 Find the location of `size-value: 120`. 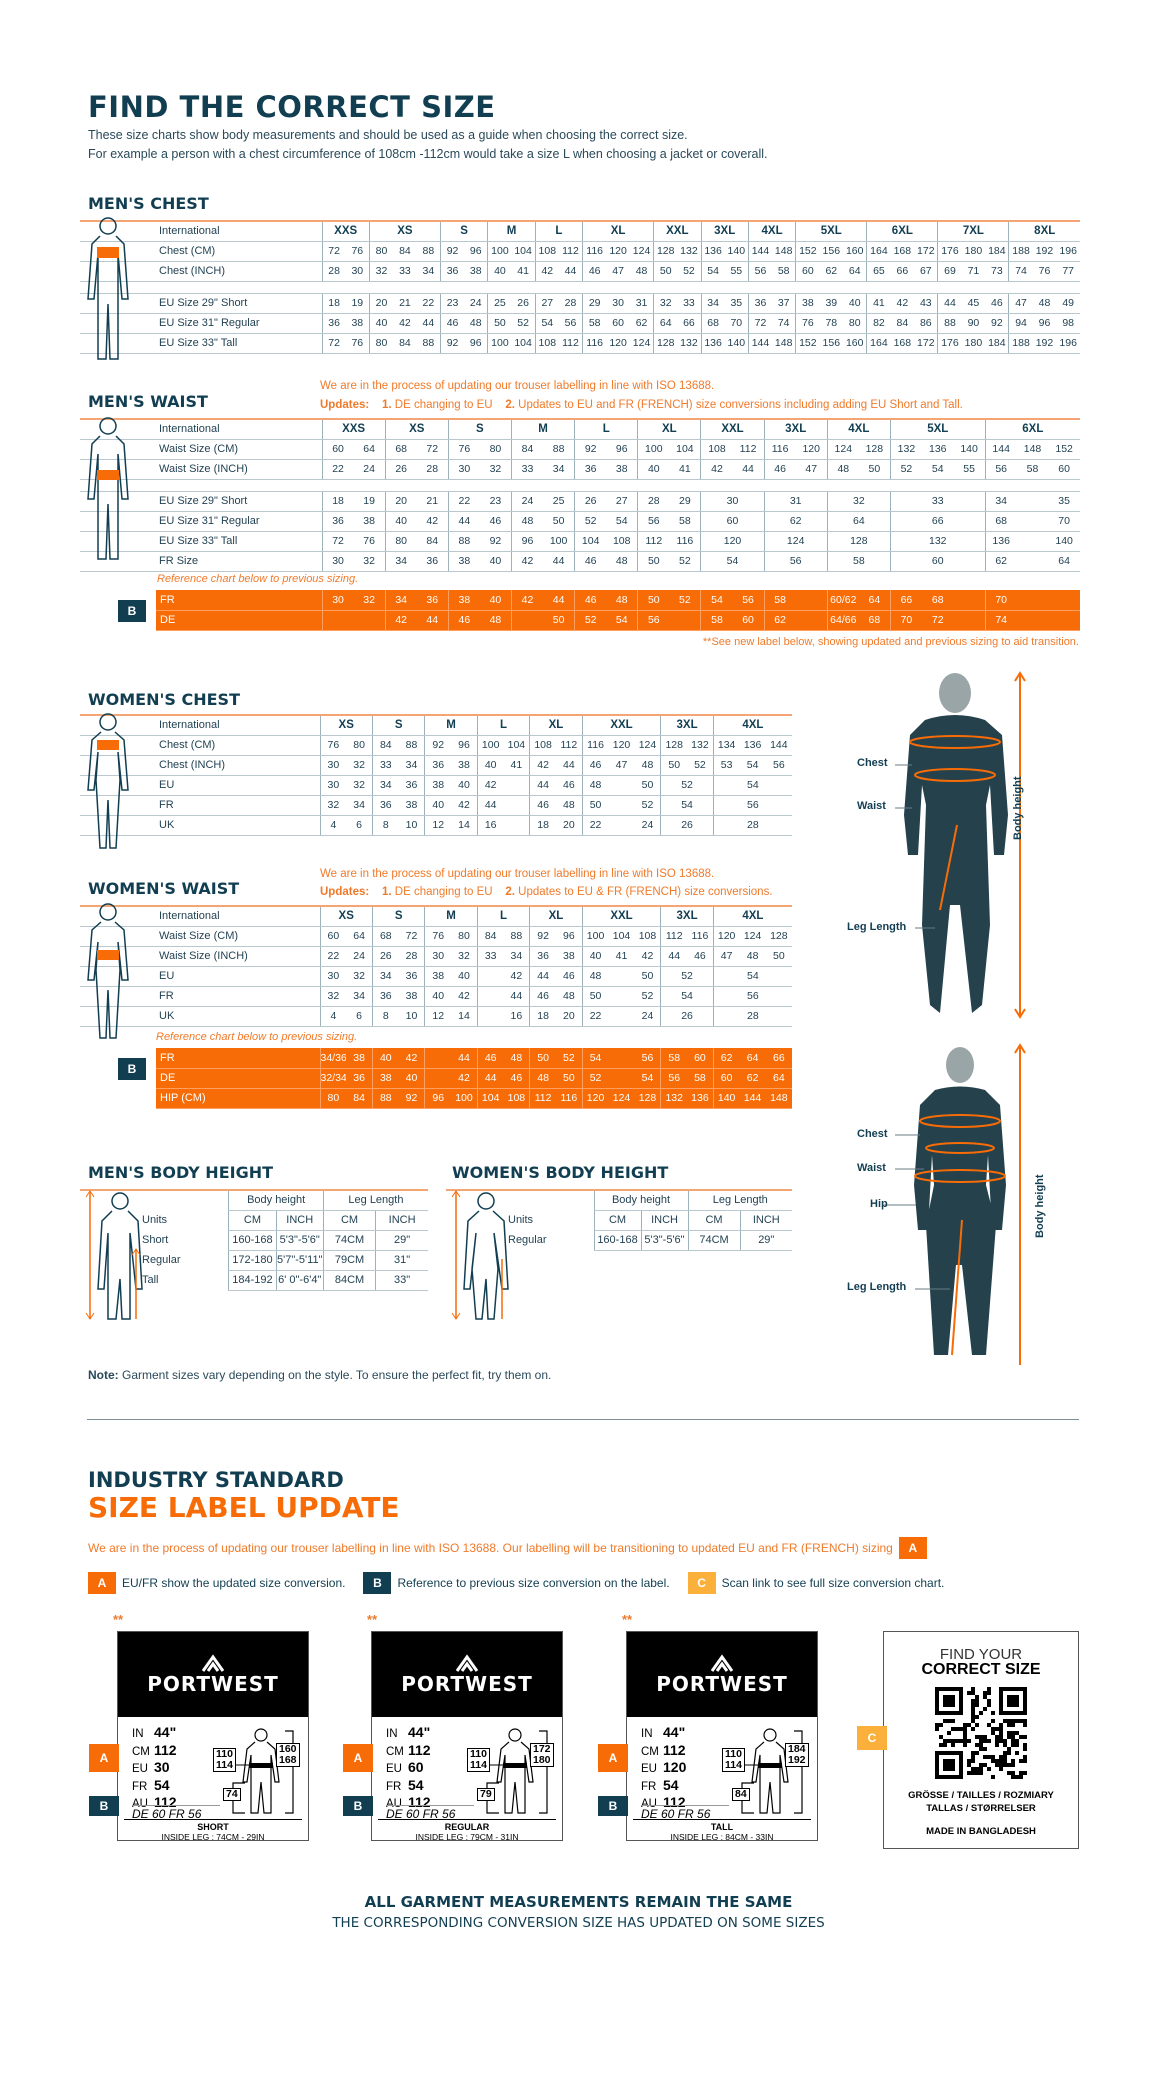

size-value: 120 is located at coordinates (675, 1767).